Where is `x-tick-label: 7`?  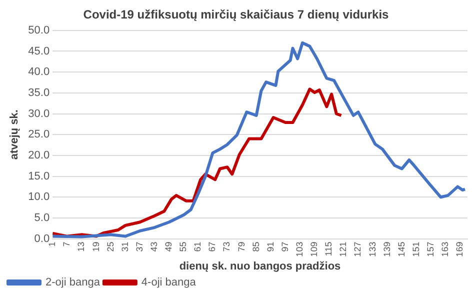 x-tick-label: 7 is located at coordinates (67, 244).